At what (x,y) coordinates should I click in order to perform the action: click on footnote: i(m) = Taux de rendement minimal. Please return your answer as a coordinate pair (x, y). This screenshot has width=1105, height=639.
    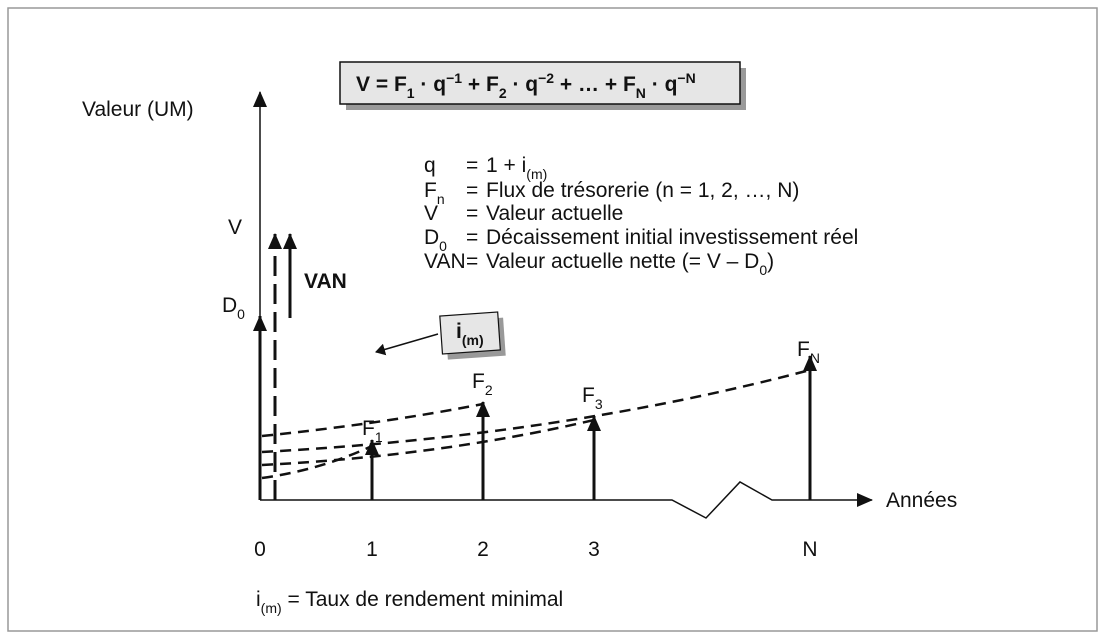
    Looking at the image, I should click on (409, 602).